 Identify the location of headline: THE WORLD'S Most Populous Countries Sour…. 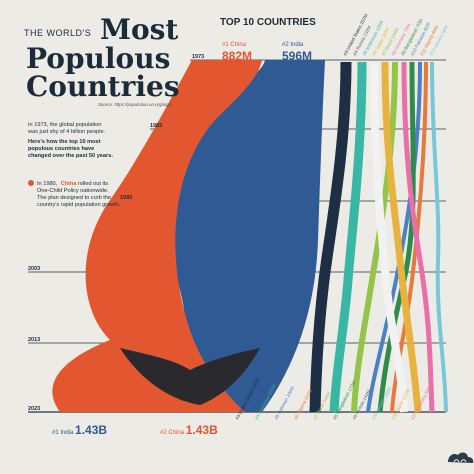
(102, 60).